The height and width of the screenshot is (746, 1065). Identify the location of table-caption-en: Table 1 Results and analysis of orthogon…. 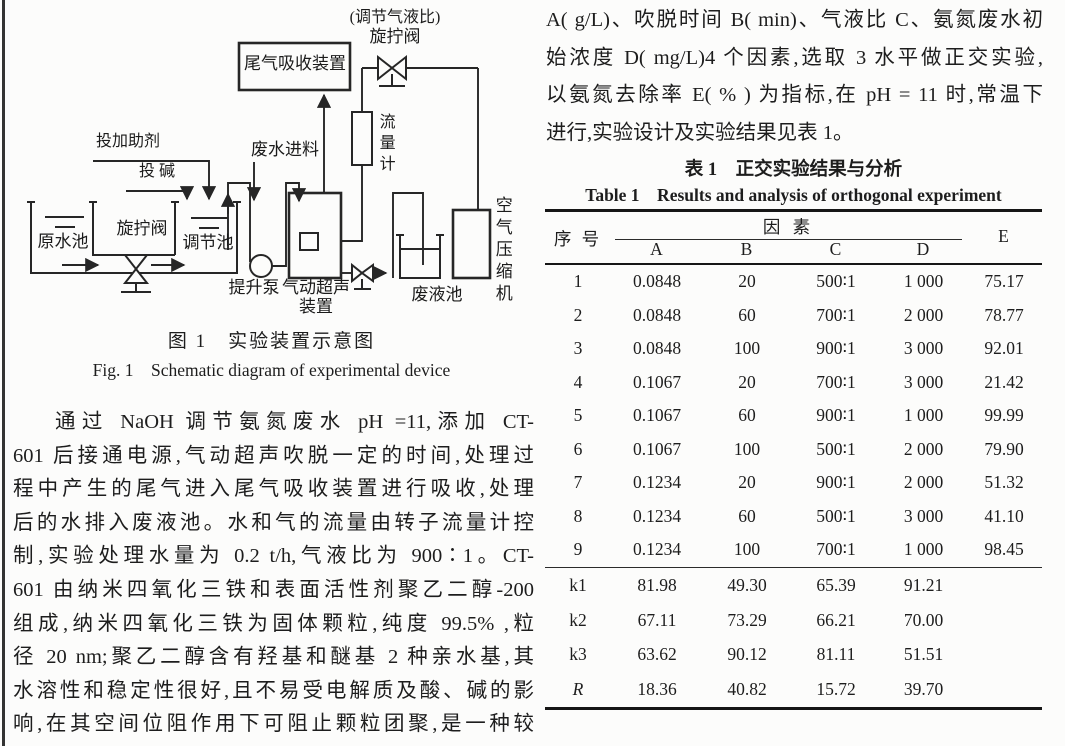
(793, 195).